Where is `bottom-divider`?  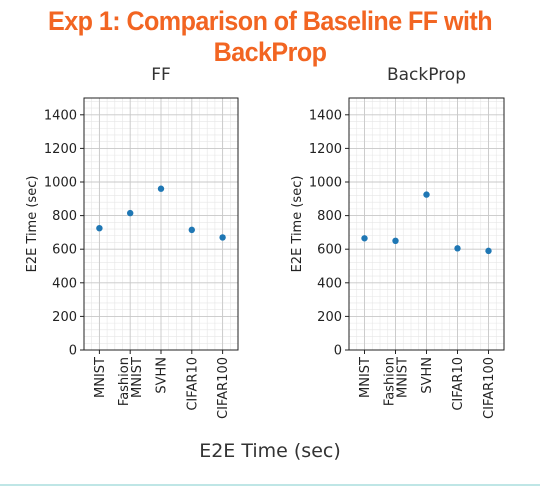 bottom-divider is located at coordinates (270, 485).